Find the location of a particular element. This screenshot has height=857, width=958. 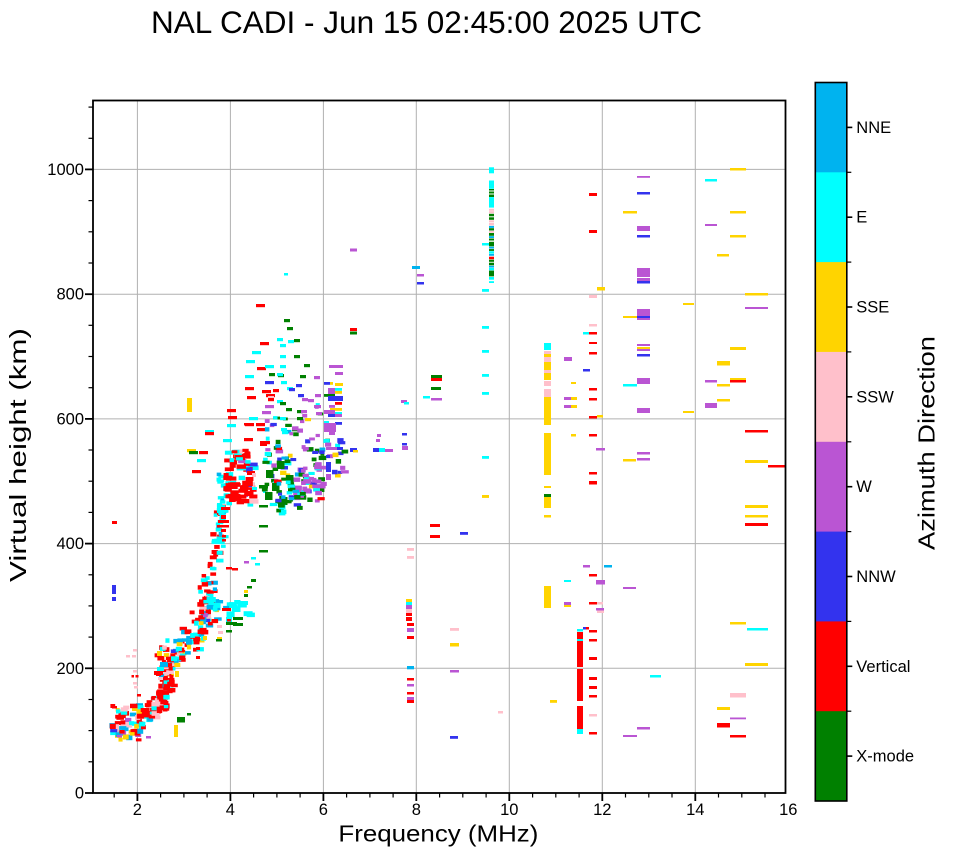

svg-text: 8 is located at coordinates (416, 810).